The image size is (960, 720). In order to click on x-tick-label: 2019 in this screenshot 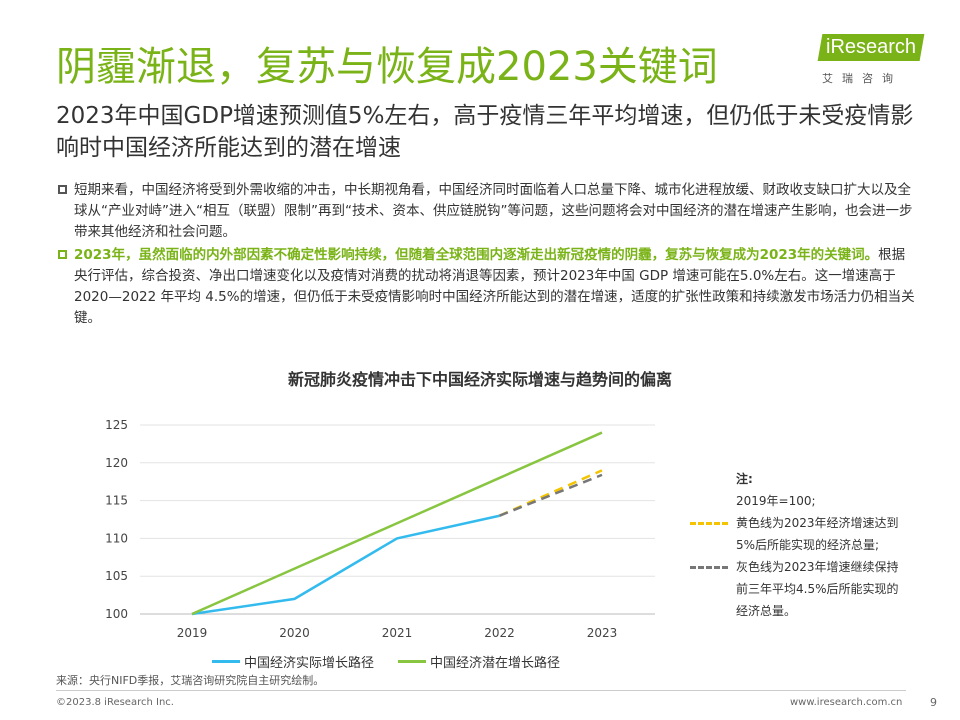, I will do `click(192, 633)`.